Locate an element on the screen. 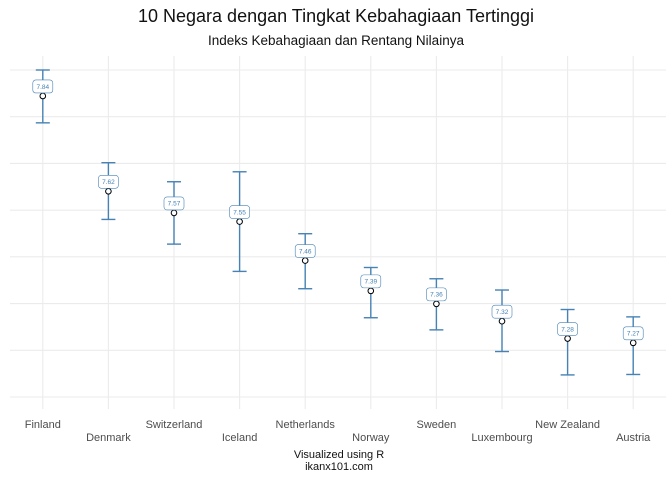  x-tick-label: Denmark is located at coordinates (108, 438).